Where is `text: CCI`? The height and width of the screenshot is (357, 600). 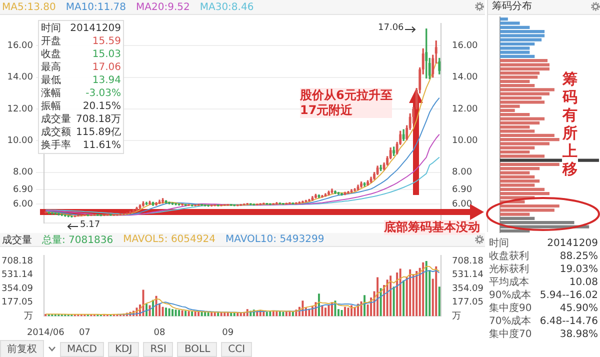 text: CCI is located at coordinates (236, 349).